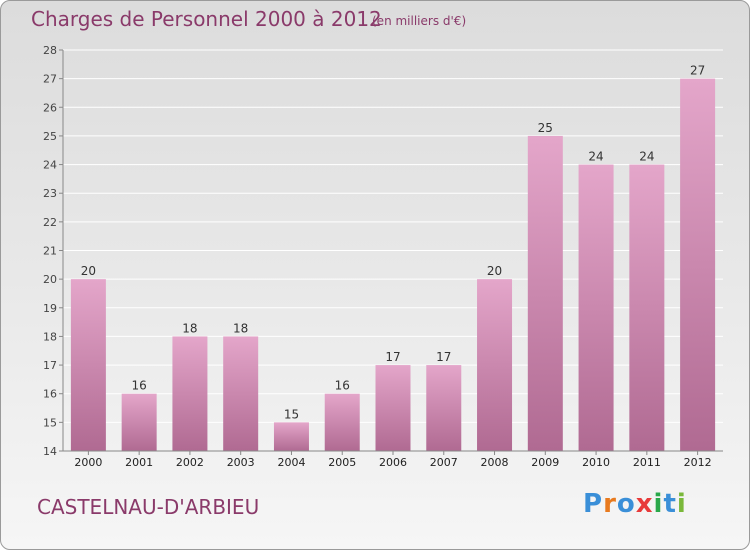 Image resolution: width=750 pixels, height=550 pixels. Describe the element at coordinates (50, 222) in the screenshot. I see `y-tick-label: 22` at that location.